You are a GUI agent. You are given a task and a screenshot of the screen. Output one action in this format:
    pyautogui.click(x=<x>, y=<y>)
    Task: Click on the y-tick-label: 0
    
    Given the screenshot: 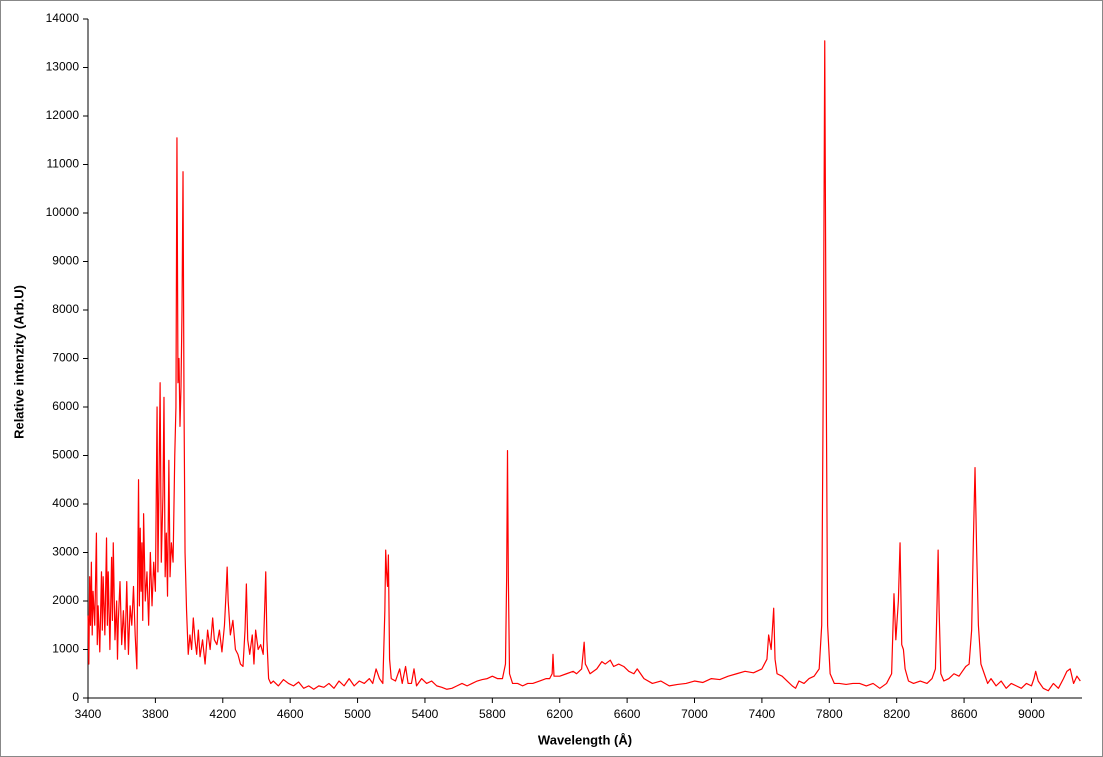 What is the action you would take?
    pyautogui.click(x=75, y=697)
    